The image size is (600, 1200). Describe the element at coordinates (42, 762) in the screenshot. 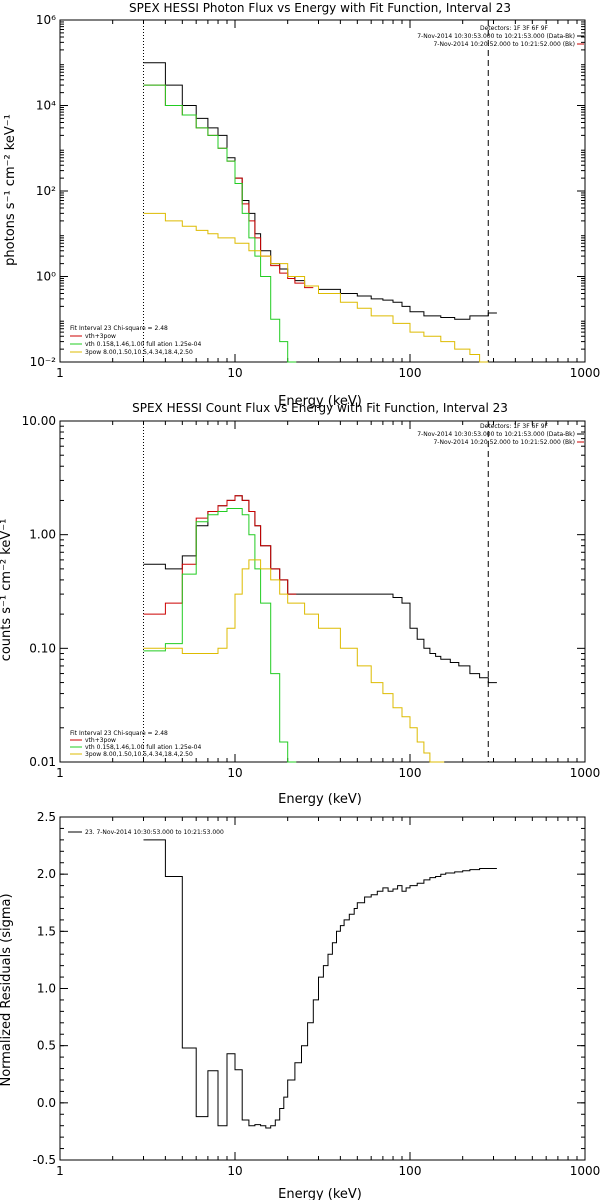

I see `y-tick-label: 0.01` at that location.